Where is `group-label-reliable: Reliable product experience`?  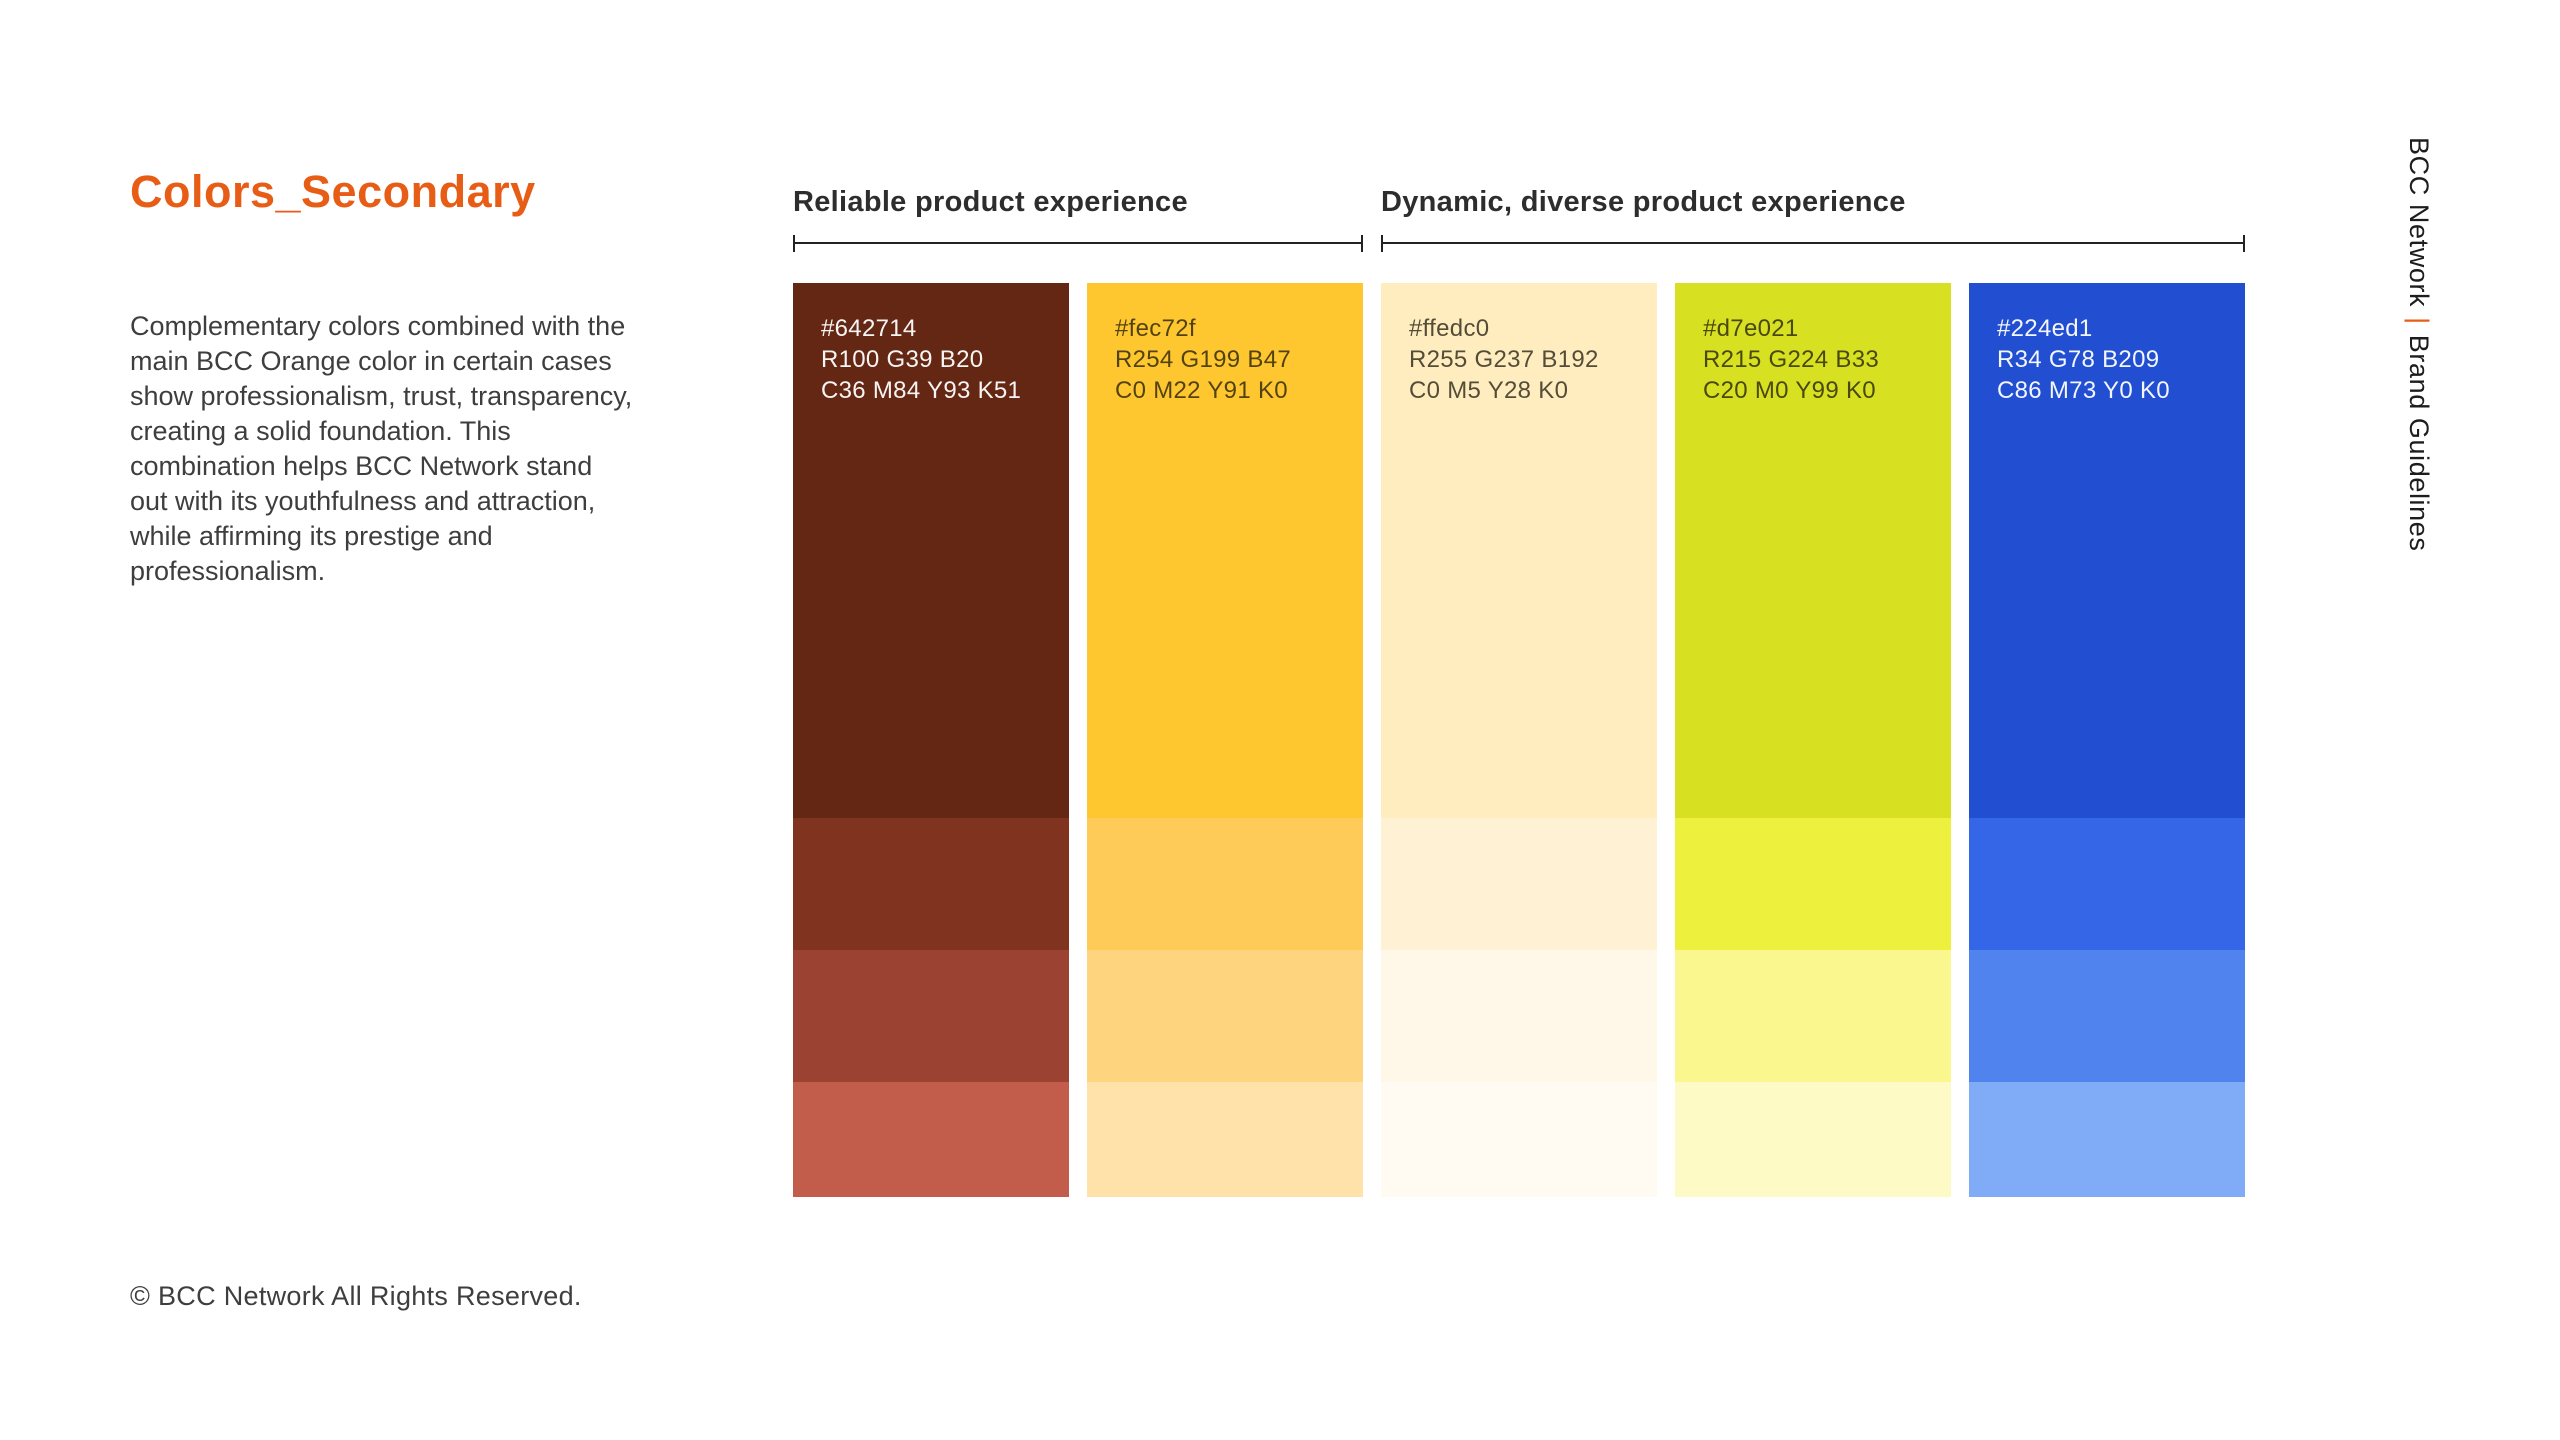 group-label-reliable: Reliable product experience is located at coordinates (990, 202).